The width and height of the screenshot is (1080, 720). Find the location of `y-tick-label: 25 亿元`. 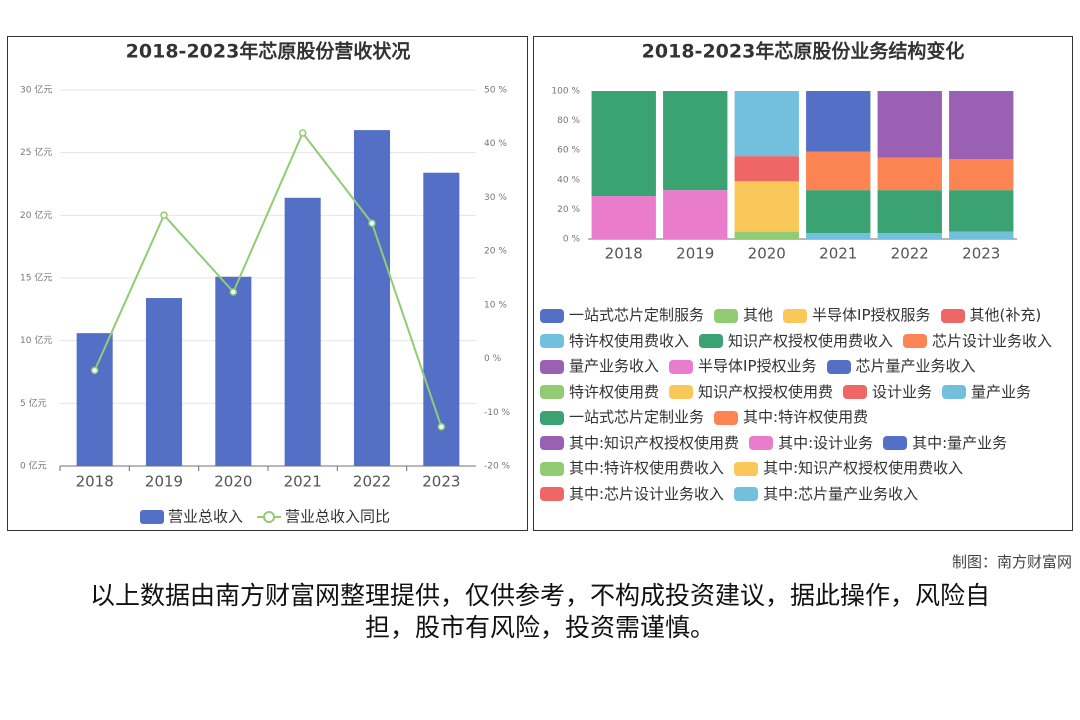

y-tick-label: 25 亿元 is located at coordinates (36, 152).